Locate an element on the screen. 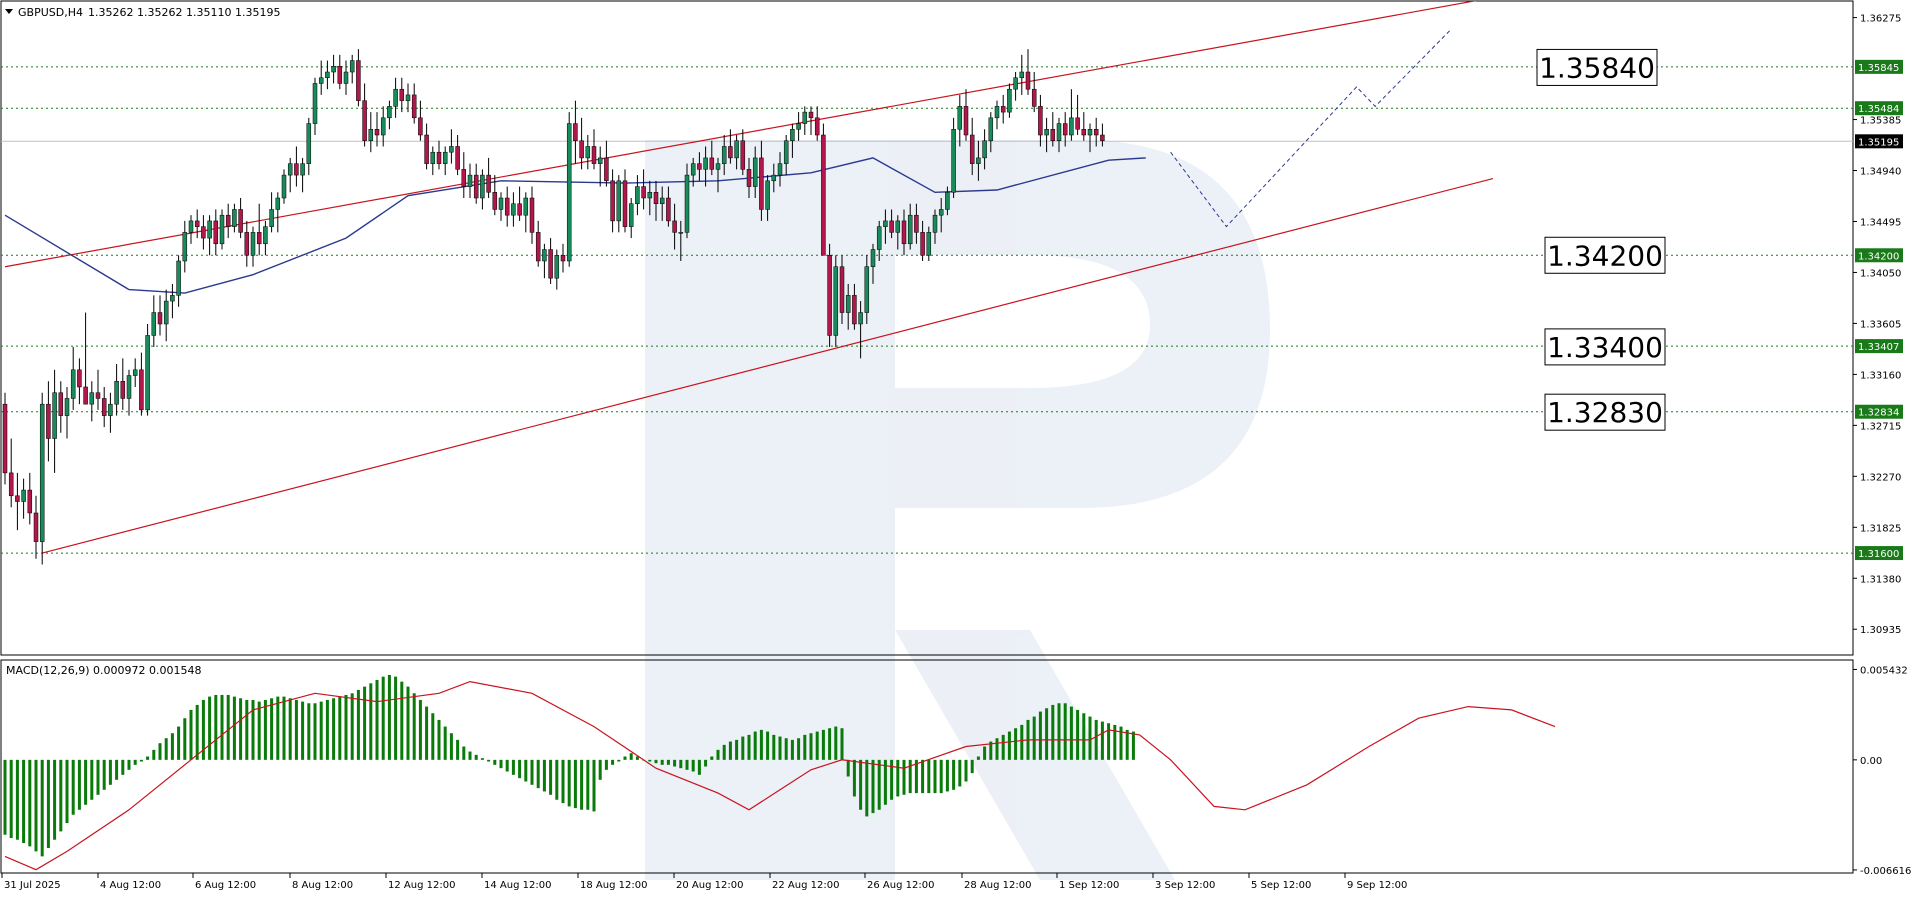  price-annotation: 1.33400 is located at coordinates (1605, 347).